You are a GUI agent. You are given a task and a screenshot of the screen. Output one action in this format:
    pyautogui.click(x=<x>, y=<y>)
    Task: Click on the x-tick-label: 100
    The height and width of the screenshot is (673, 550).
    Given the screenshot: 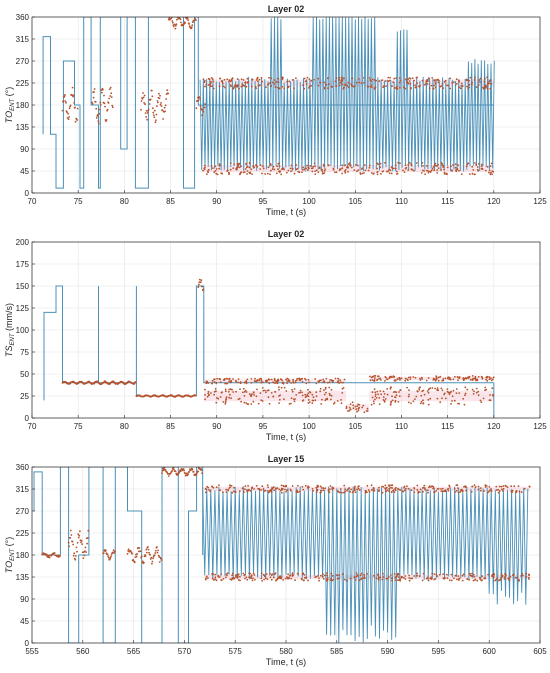 What is the action you would take?
    pyautogui.click(x=309, y=201)
    